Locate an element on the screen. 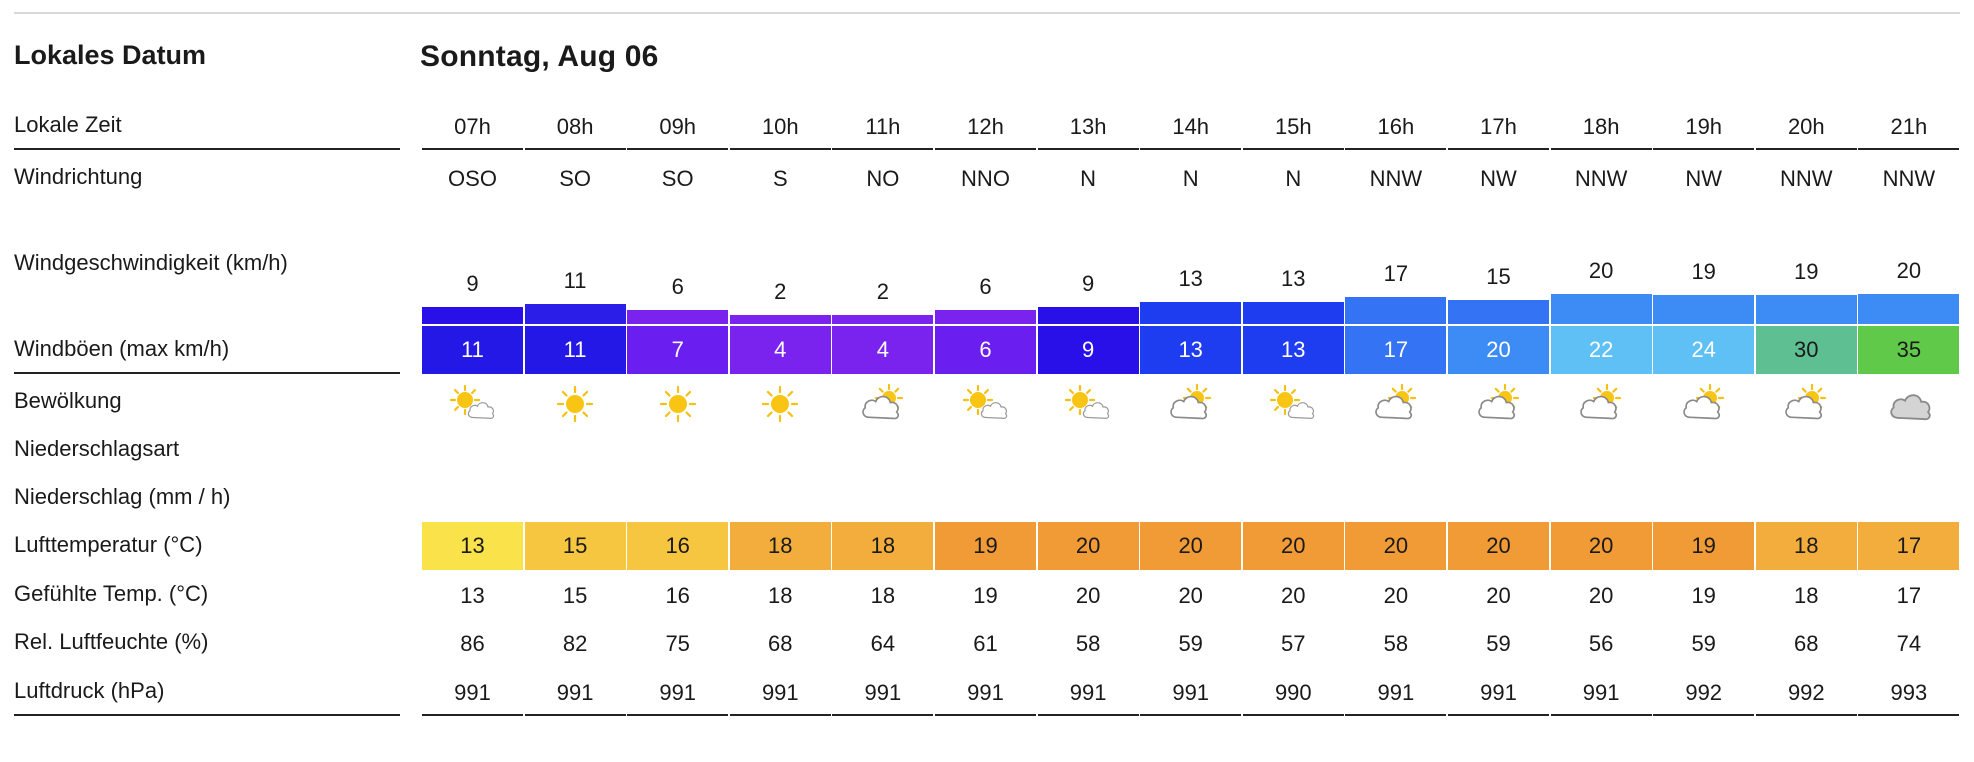 The image size is (1974, 762). humidity-value: 61 is located at coordinates (985, 643).